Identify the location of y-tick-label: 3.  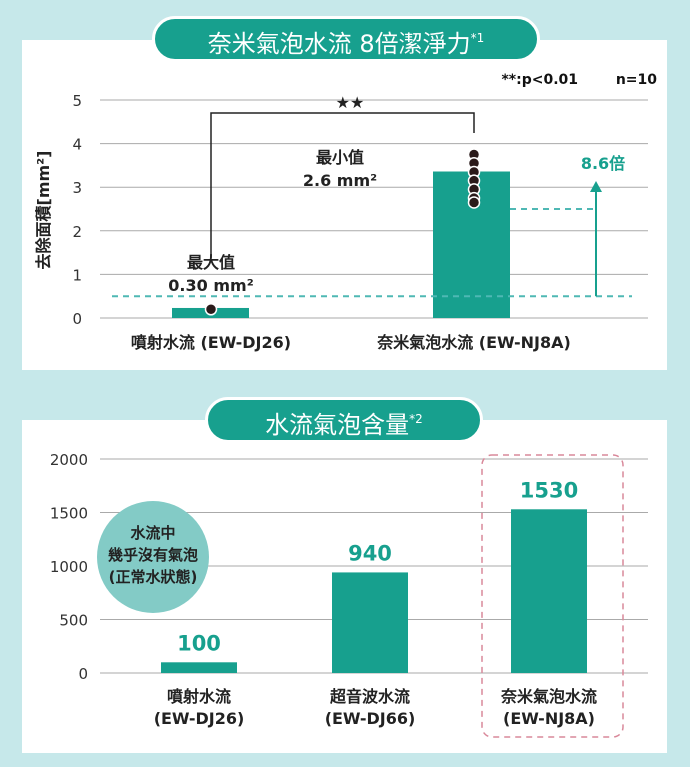
(77, 188).